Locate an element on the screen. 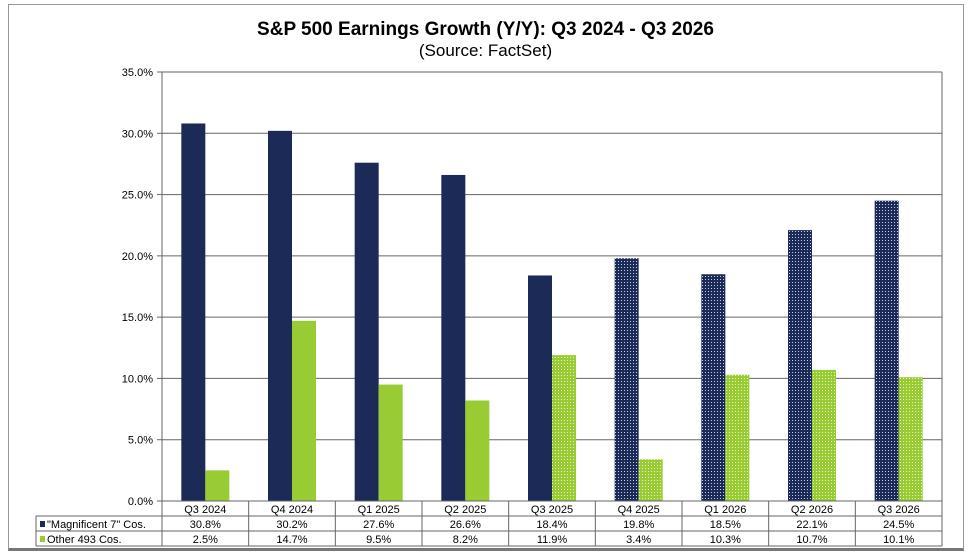 This screenshot has height=557, width=971. data-label: 9.5% is located at coordinates (378, 540).